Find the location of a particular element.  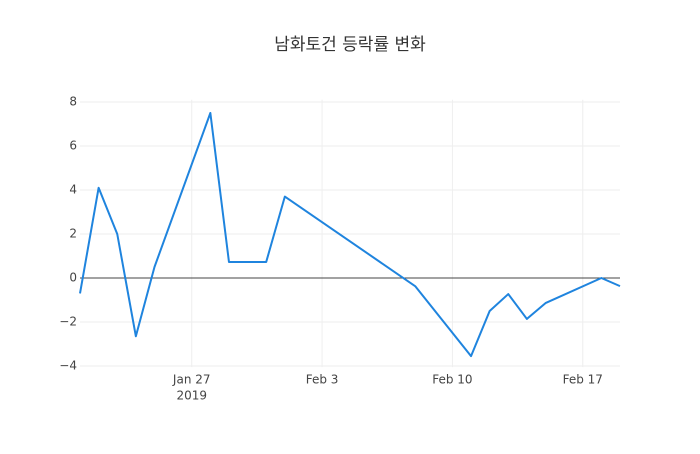

y-tick-label: 6 is located at coordinates (73, 146).